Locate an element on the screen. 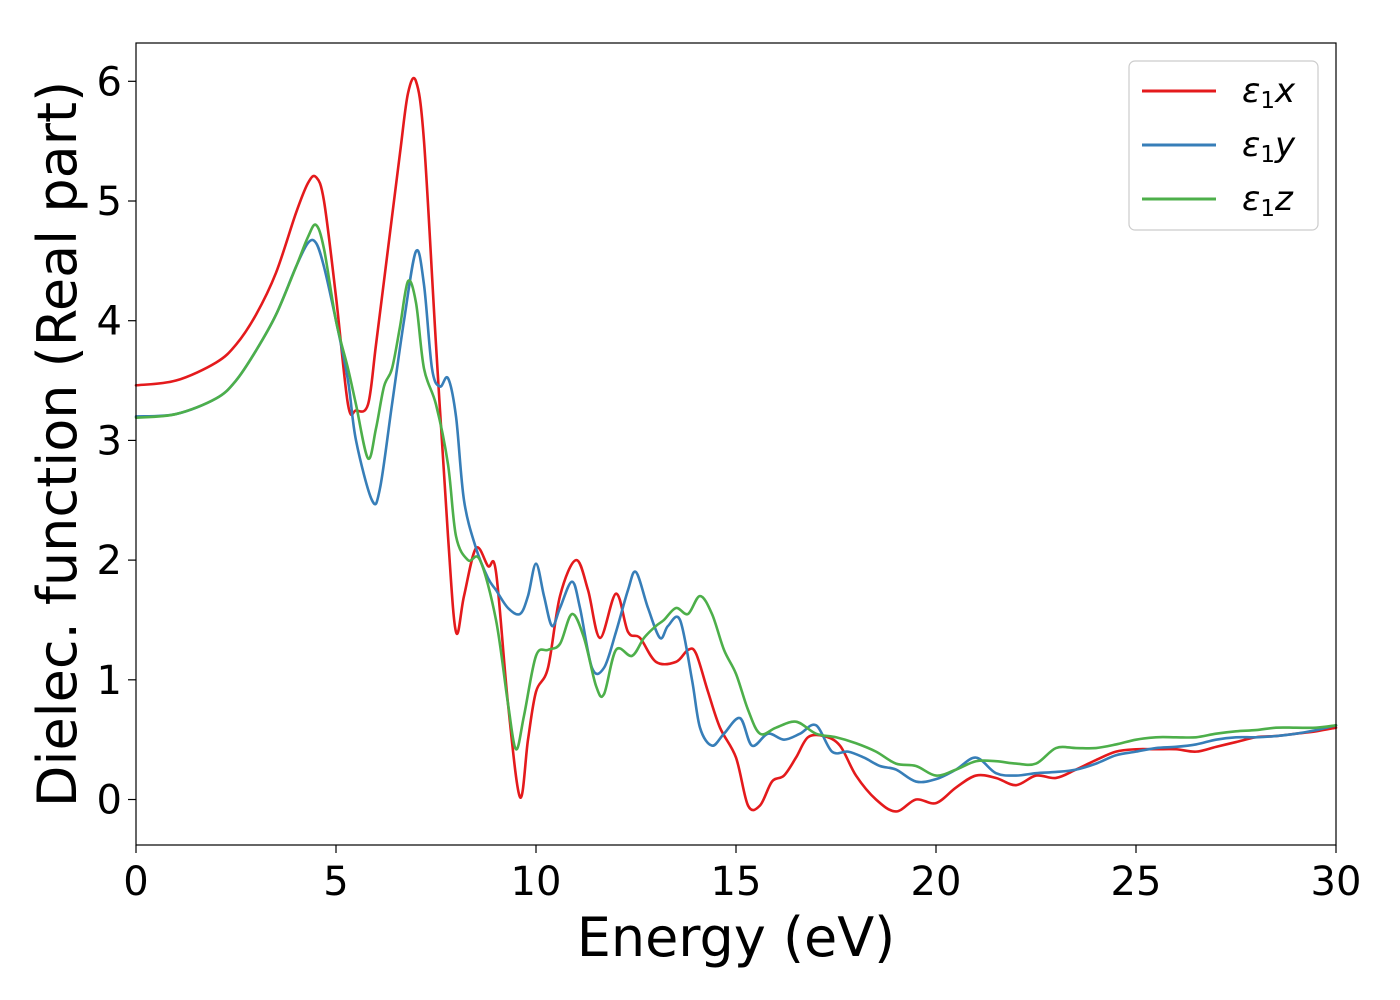 The image size is (1400, 1000). legend-label-y: ε1y is located at coordinates (1269, 146).